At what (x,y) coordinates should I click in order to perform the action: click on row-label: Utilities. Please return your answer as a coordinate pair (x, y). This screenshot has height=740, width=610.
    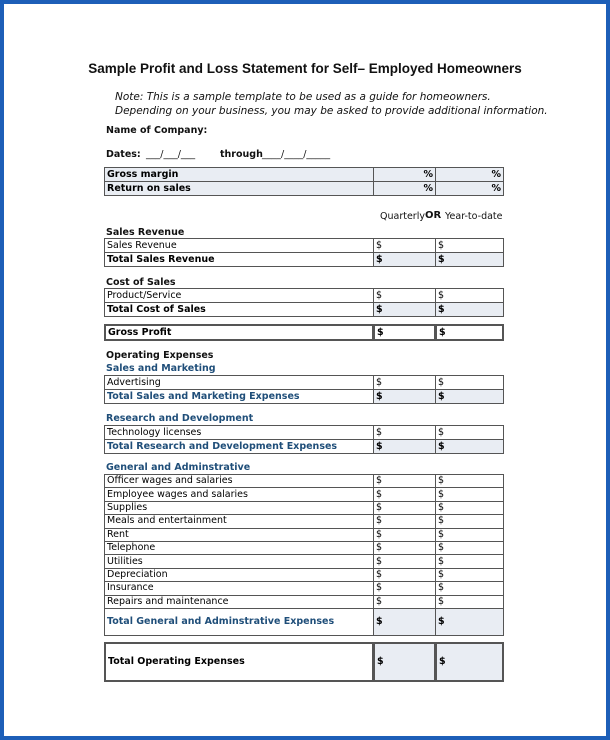
    Looking at the image, I should click on (239, 561).